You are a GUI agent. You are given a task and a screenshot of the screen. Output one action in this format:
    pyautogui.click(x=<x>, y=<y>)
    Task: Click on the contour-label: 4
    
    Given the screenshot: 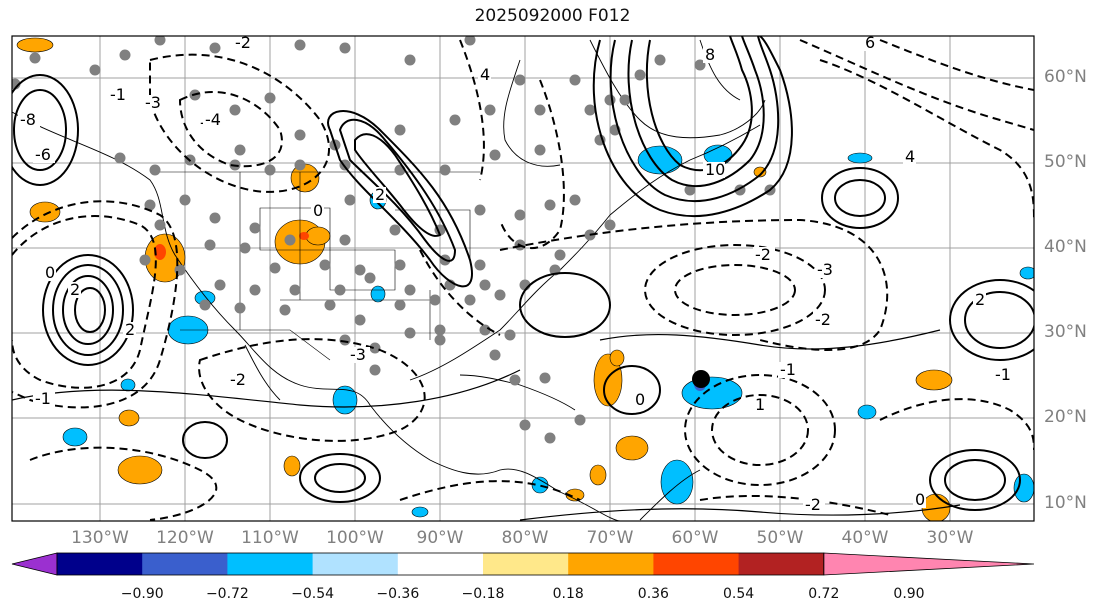 What is the action you would take?
    pyautogui.click(x=485, y=74)
    